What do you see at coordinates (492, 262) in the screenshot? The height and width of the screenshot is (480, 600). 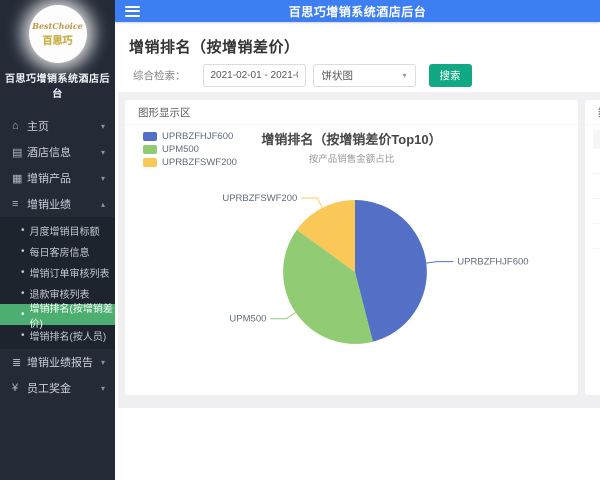 I see `pie-slice-label: UPRBZFHJF600` at bounding box center [492, 262].